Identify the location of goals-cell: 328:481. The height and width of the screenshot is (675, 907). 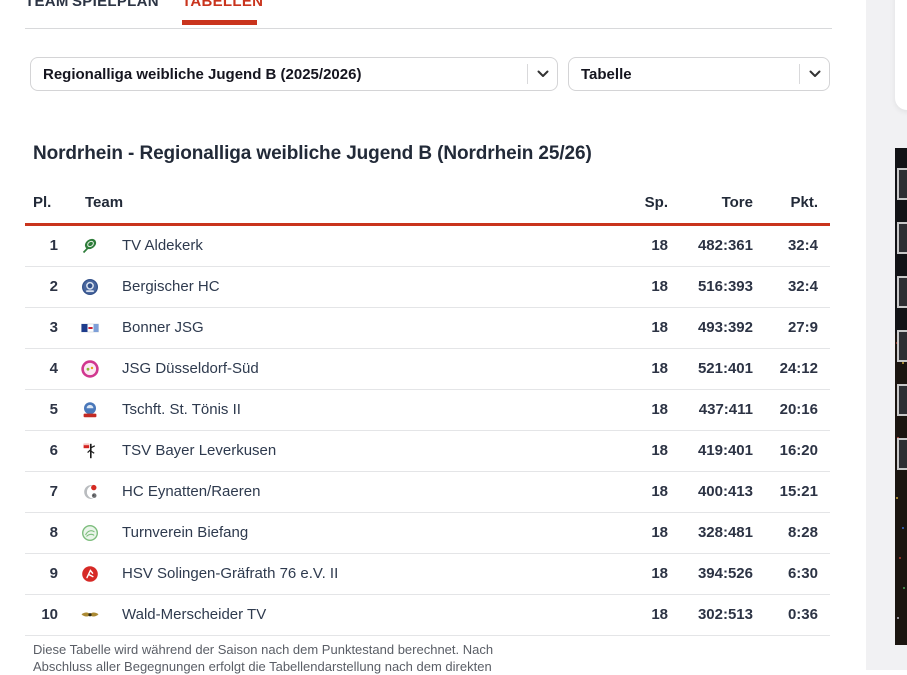
(725, 532).